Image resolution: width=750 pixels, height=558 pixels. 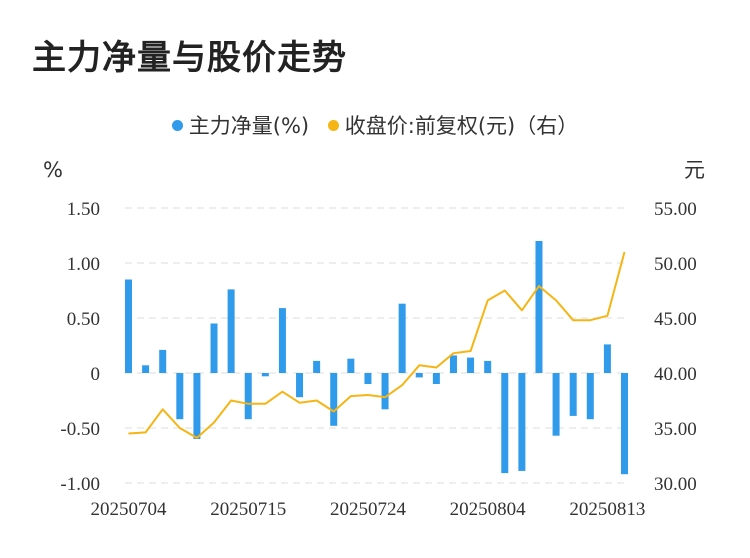 I want to click on right-axis-unit: 元, so click(x=694, y=170).